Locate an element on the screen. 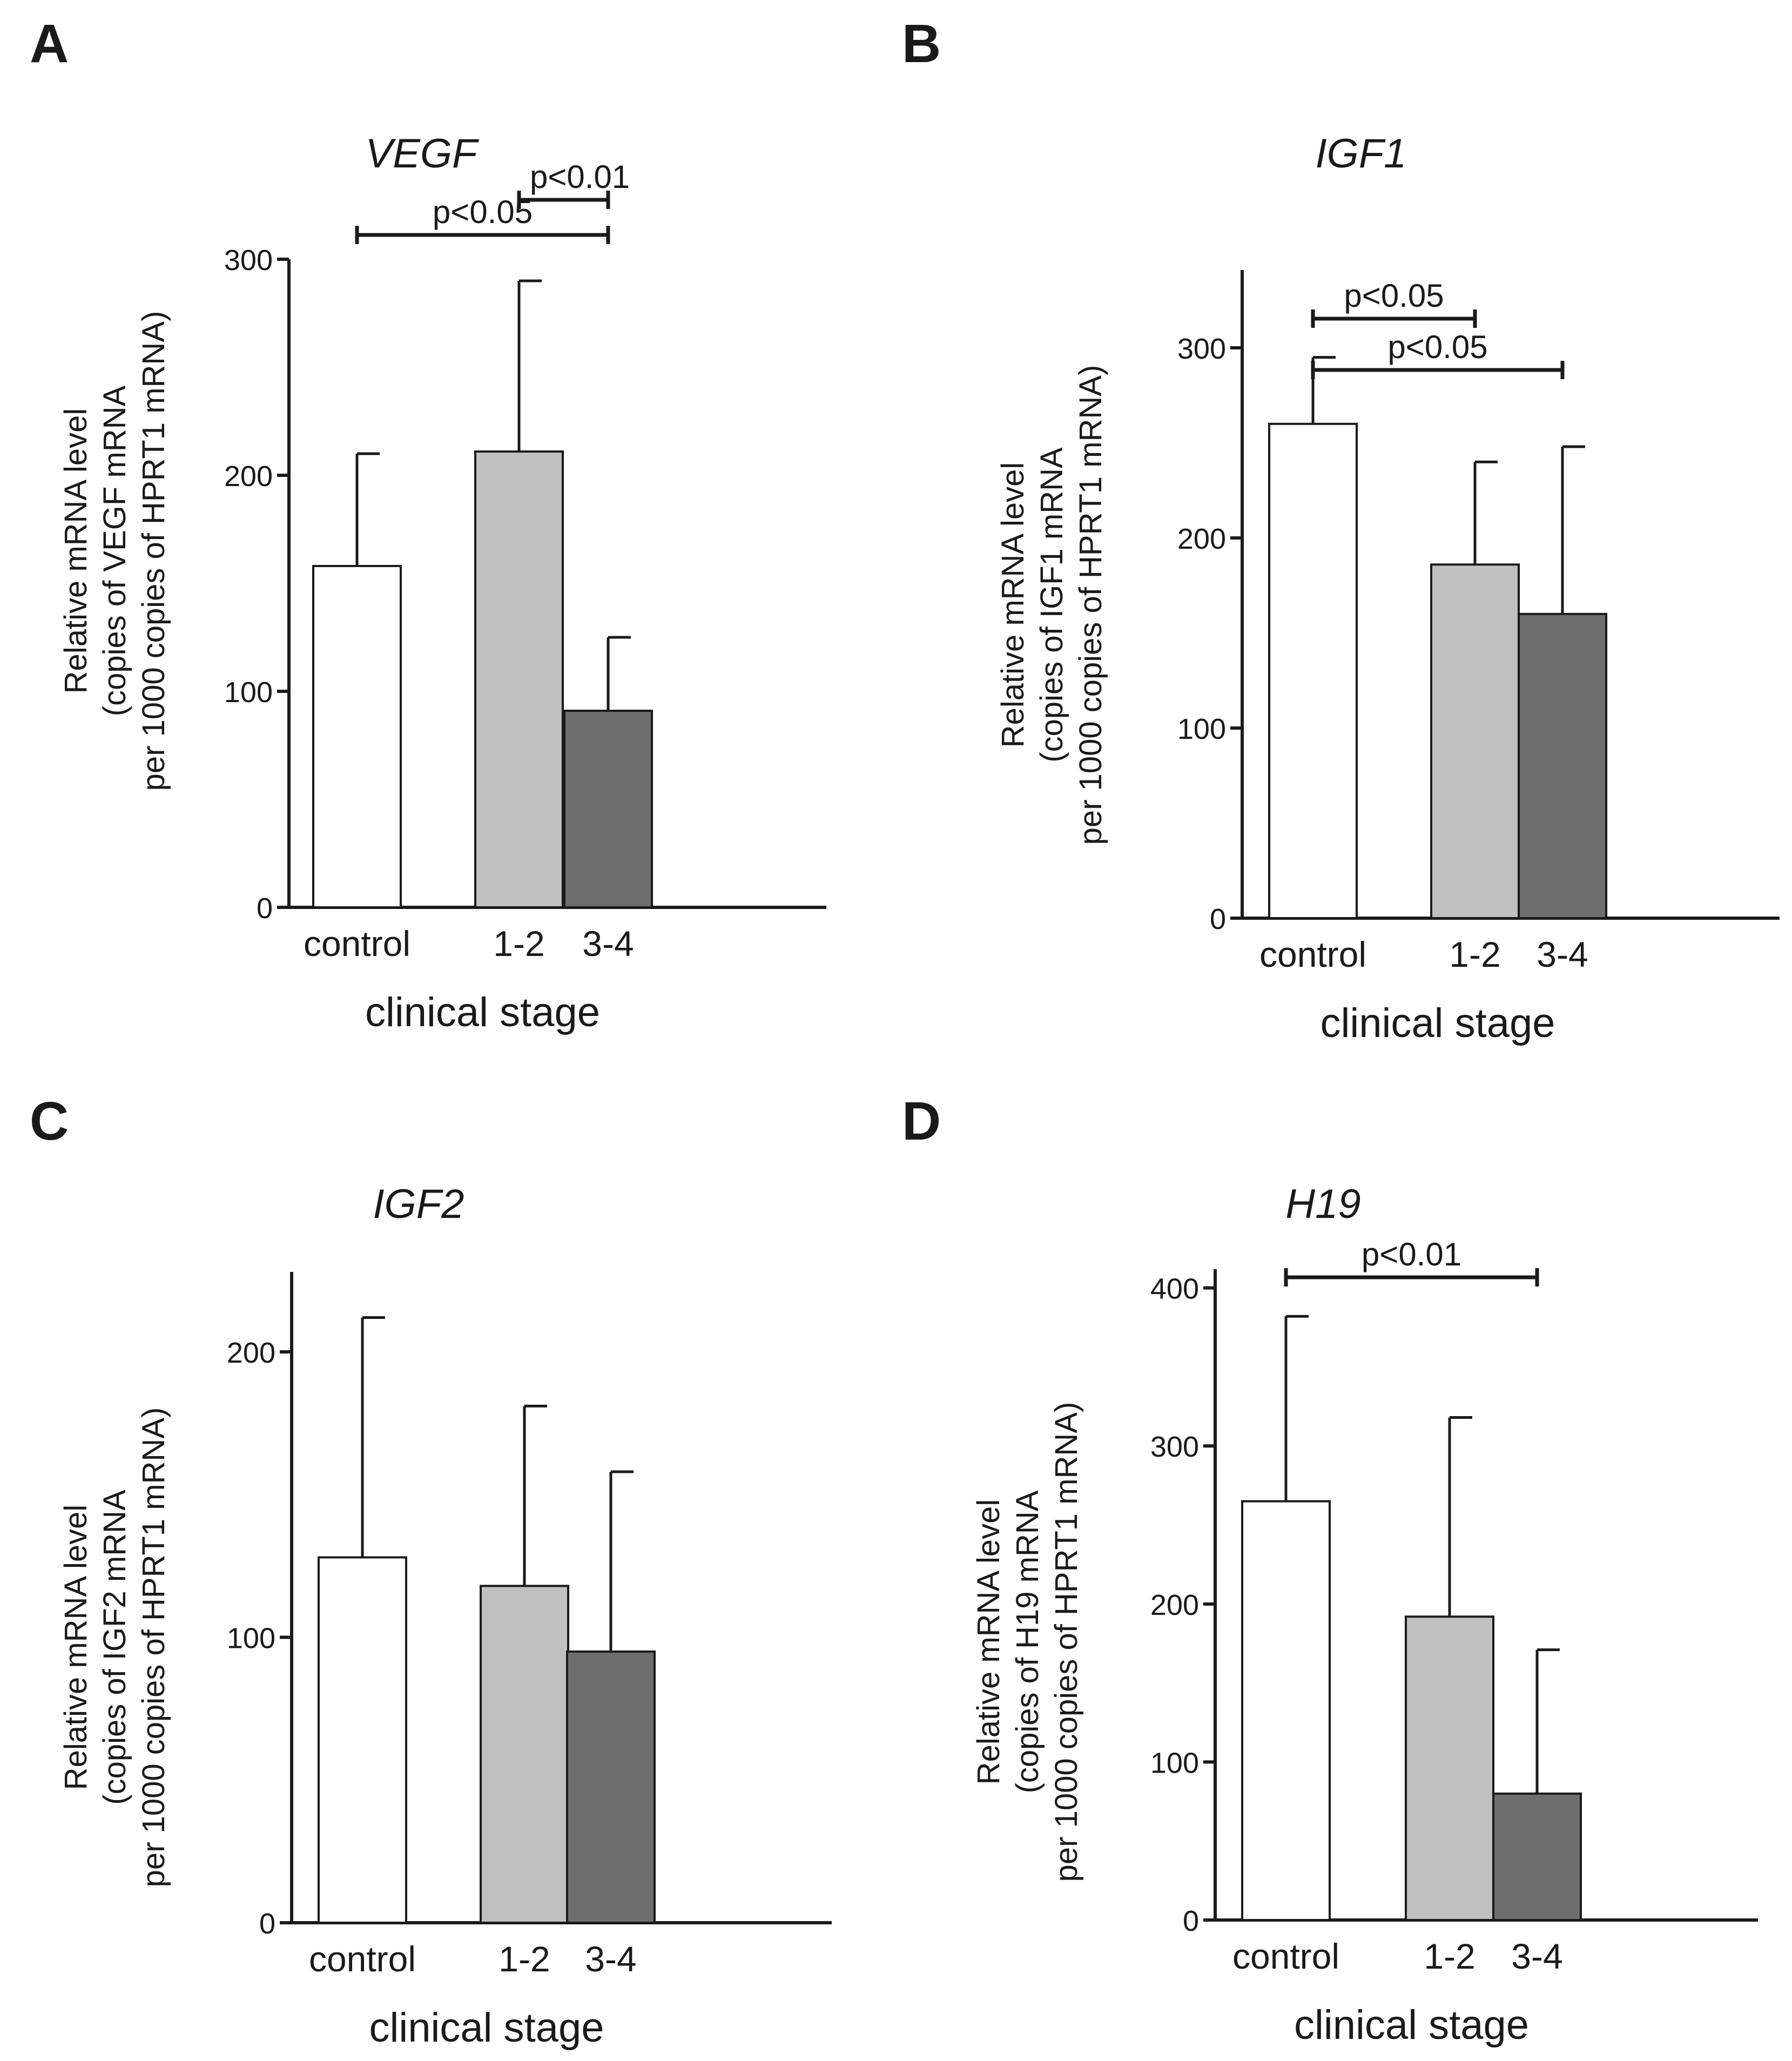 This screenshot has height=2061, width=1792. y-axis-label-line: (copies of VEGF mRNA is located at coordinates (114, 552).